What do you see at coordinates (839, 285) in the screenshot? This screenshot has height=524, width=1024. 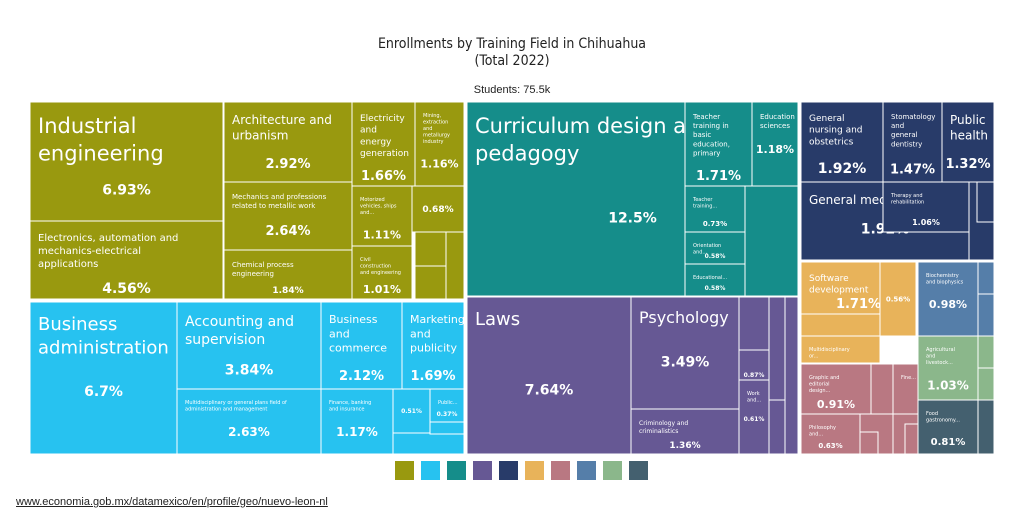 I see `tile-label-34: Software development` at bounding box center [839, 285].